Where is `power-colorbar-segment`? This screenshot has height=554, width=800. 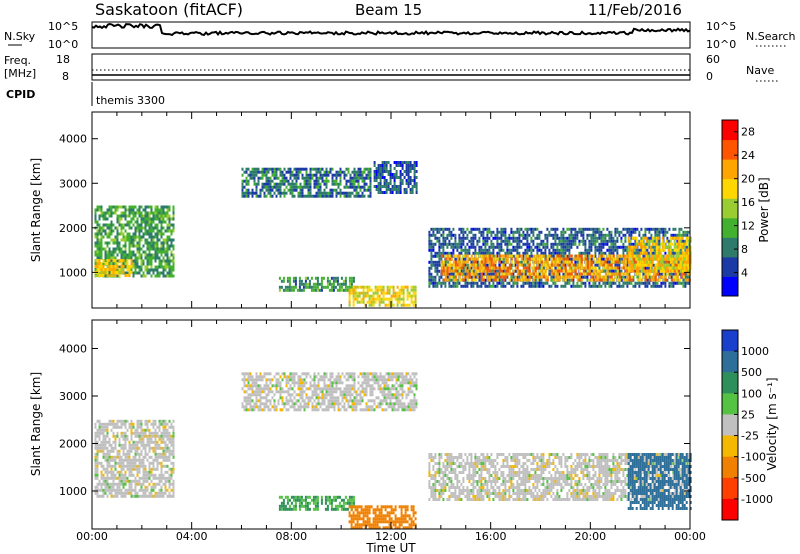
power-colorbar-segment is located at coordinates (730, 188).